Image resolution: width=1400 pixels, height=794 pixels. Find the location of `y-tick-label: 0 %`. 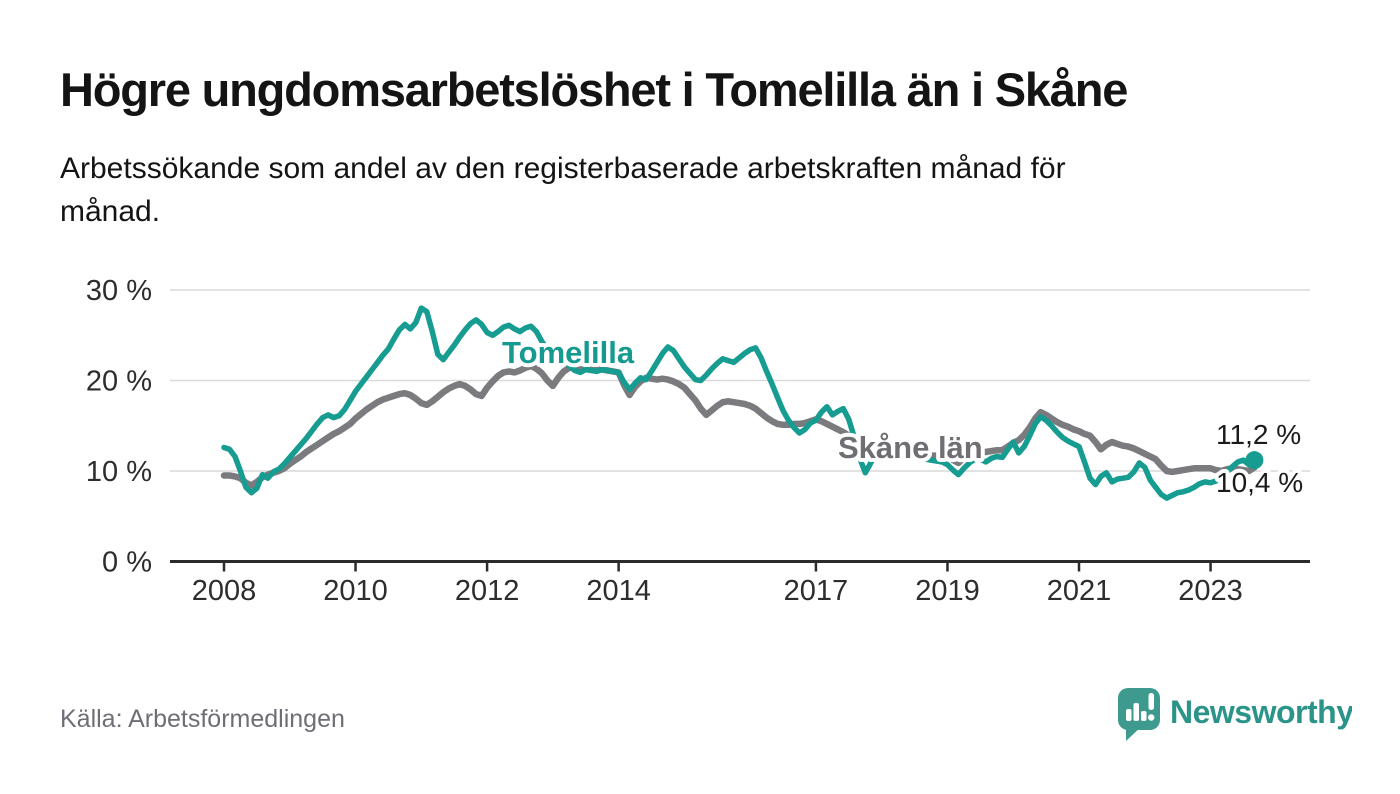

y-tick-label: 0 % is located at coordinates (127, 563).